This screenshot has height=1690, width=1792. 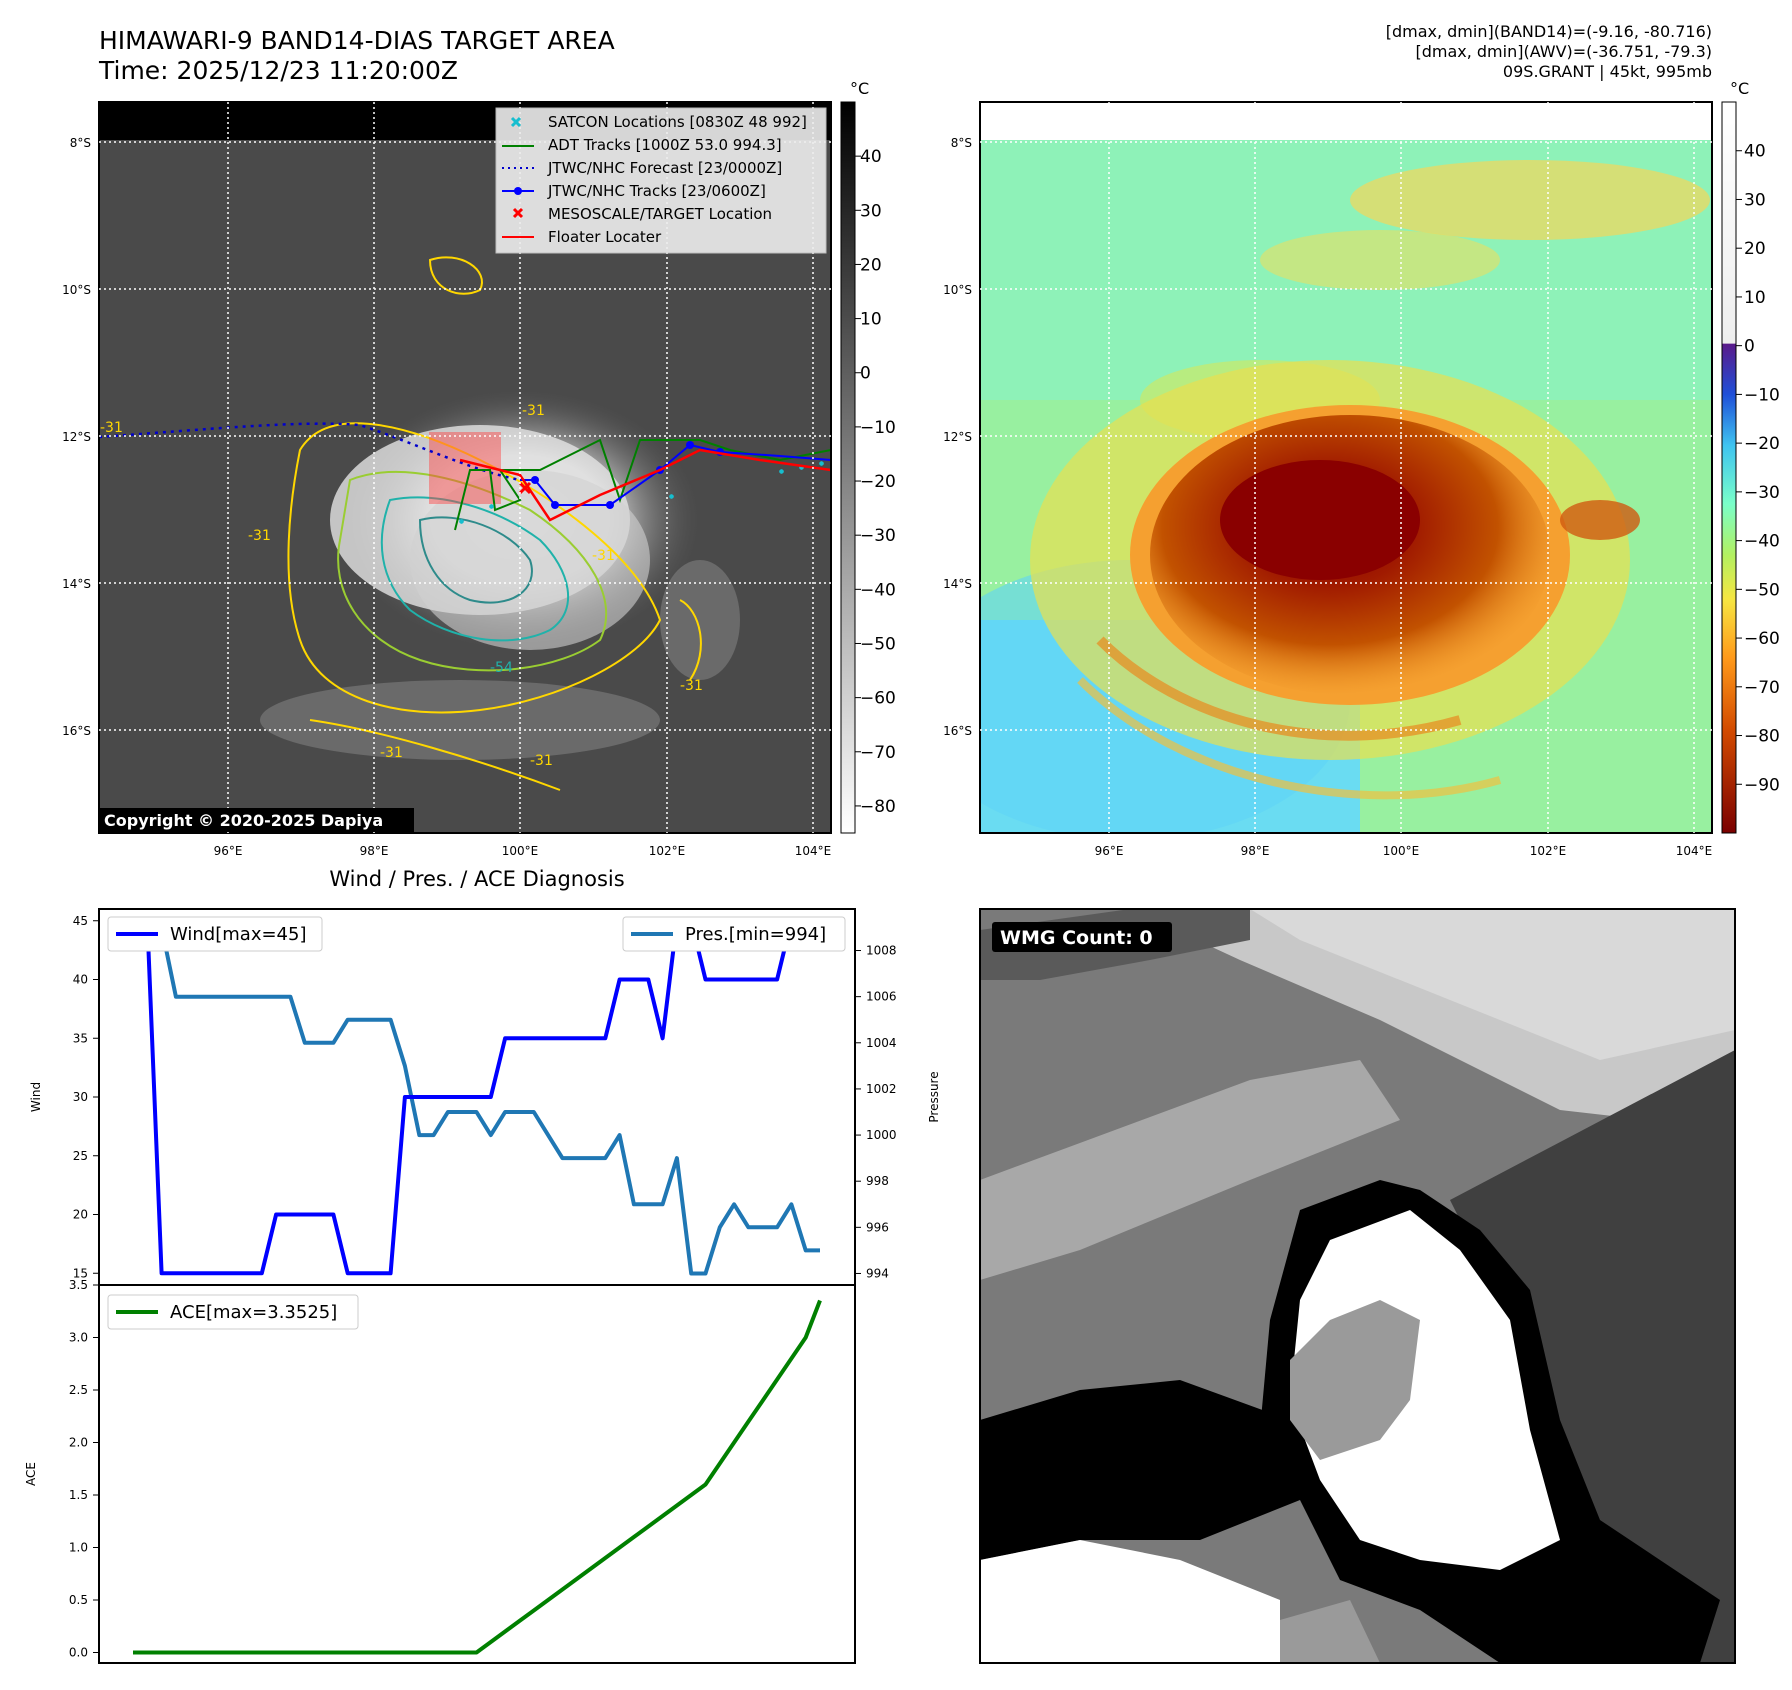 What do you see at coordinates (1607, 71) in the screenshot?
I see `info-storm-summary: 09S.GRANT | 45kt, 995mb` at bounding box center [1607, 71].